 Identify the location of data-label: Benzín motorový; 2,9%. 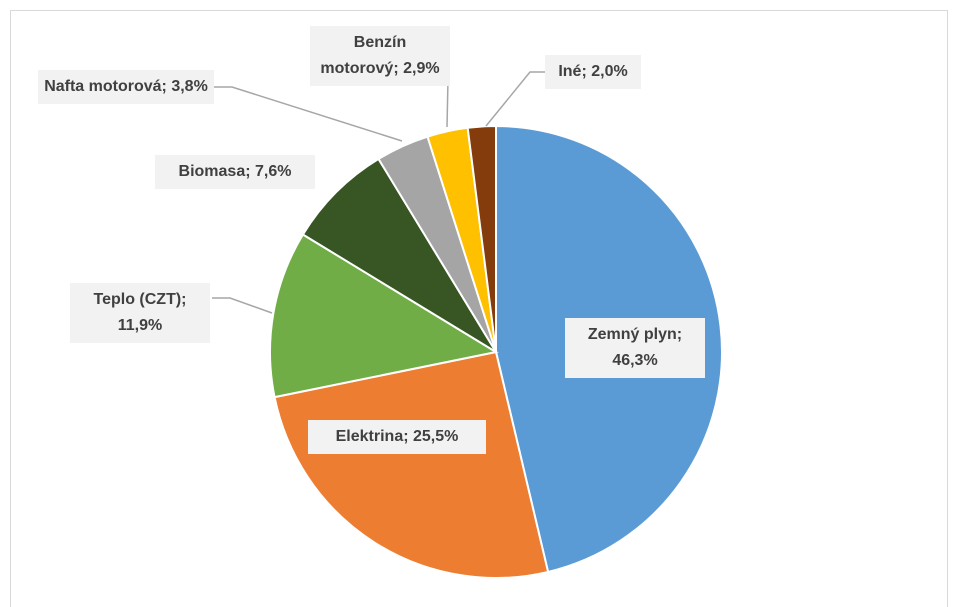
(380, 56).